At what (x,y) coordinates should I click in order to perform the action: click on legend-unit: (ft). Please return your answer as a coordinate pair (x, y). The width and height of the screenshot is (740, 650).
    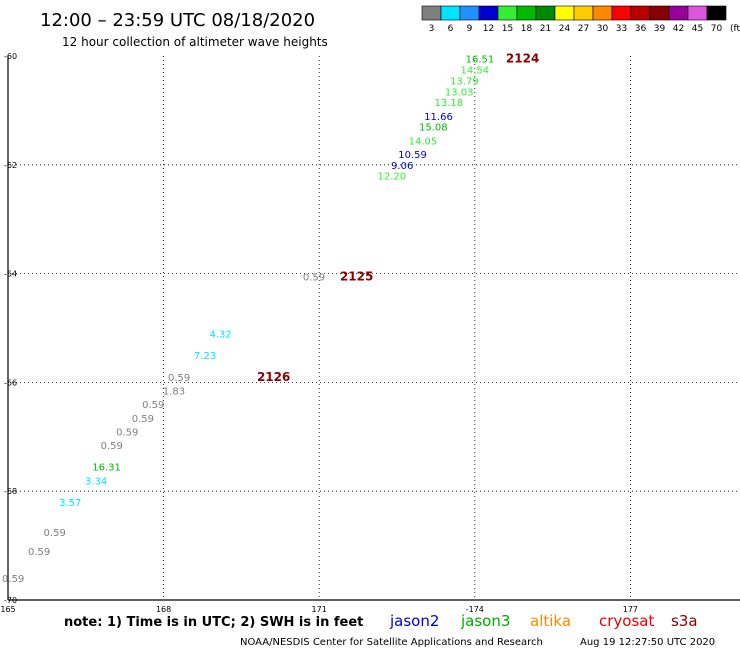
    Looking at the image, I should click on (735, 29).